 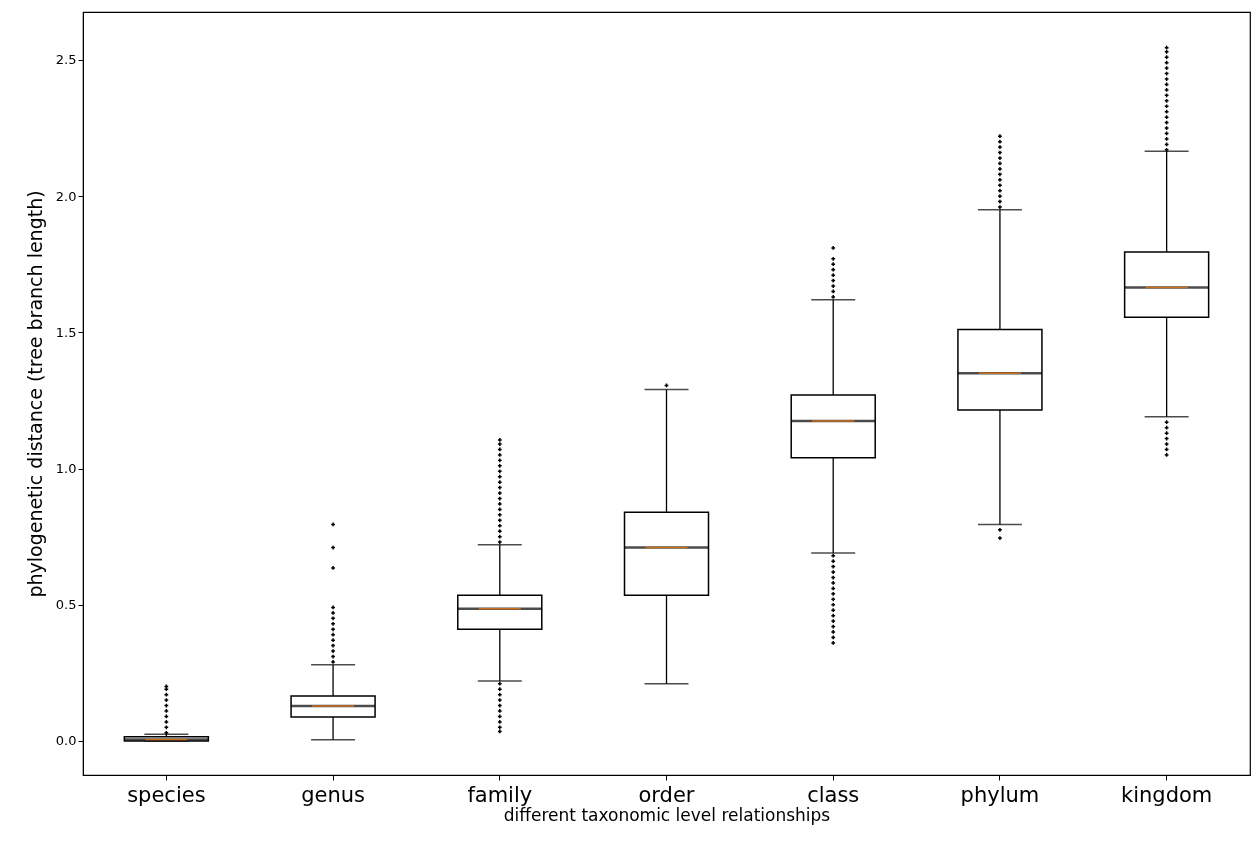 I want to click on x-tick-label: order, so click(x=666, y=794).